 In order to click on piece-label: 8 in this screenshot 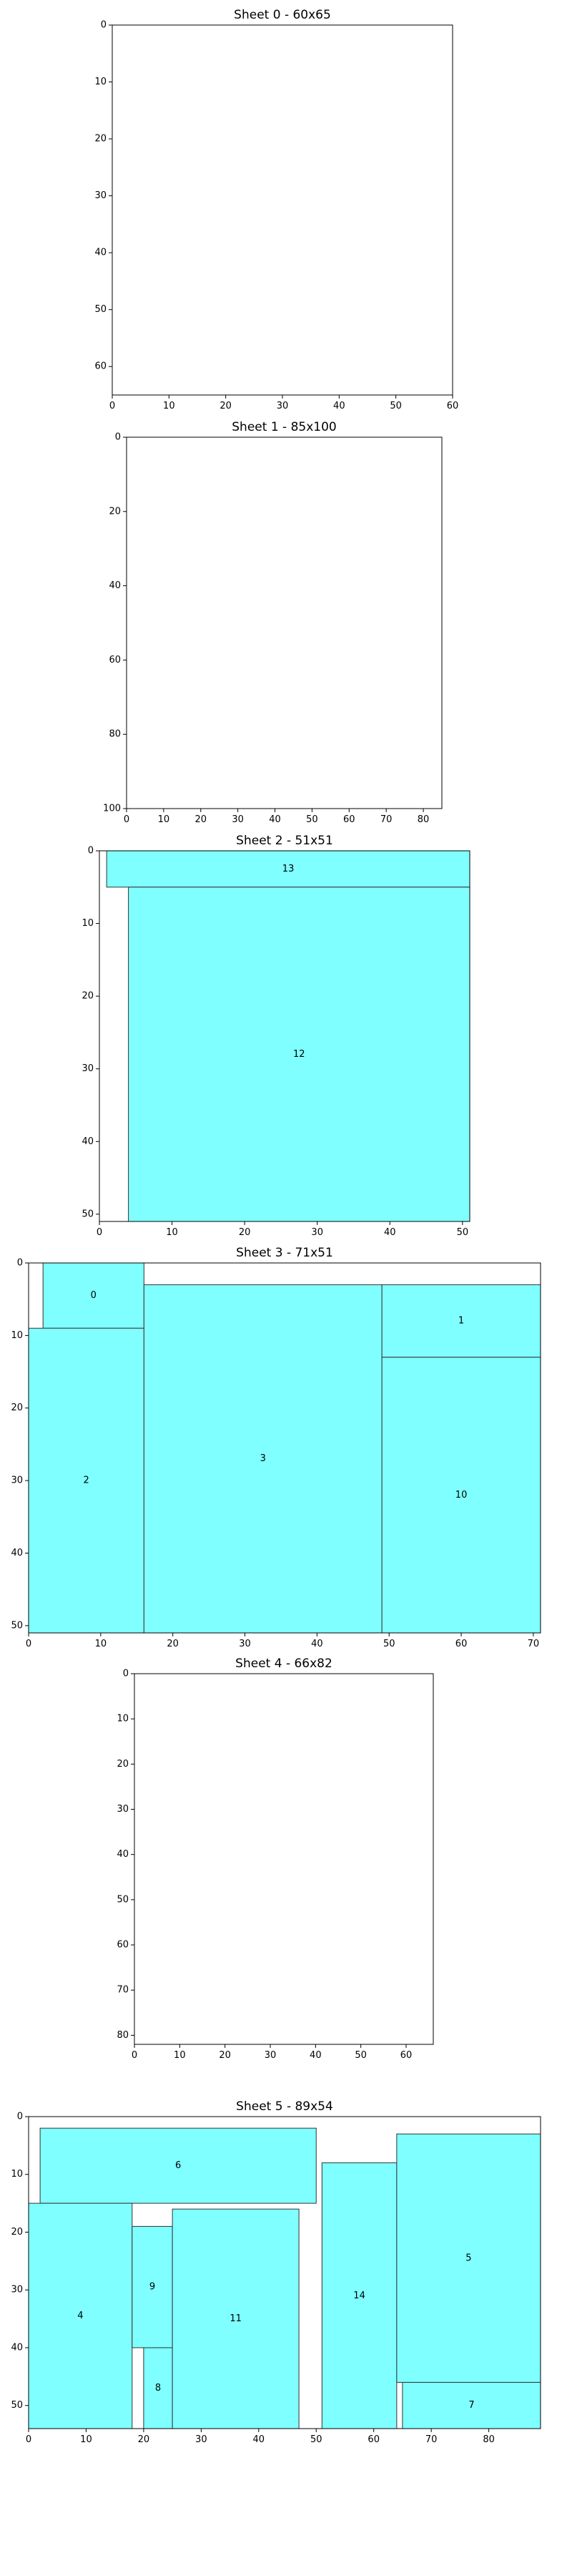, I will do `click(158, 2388)`.